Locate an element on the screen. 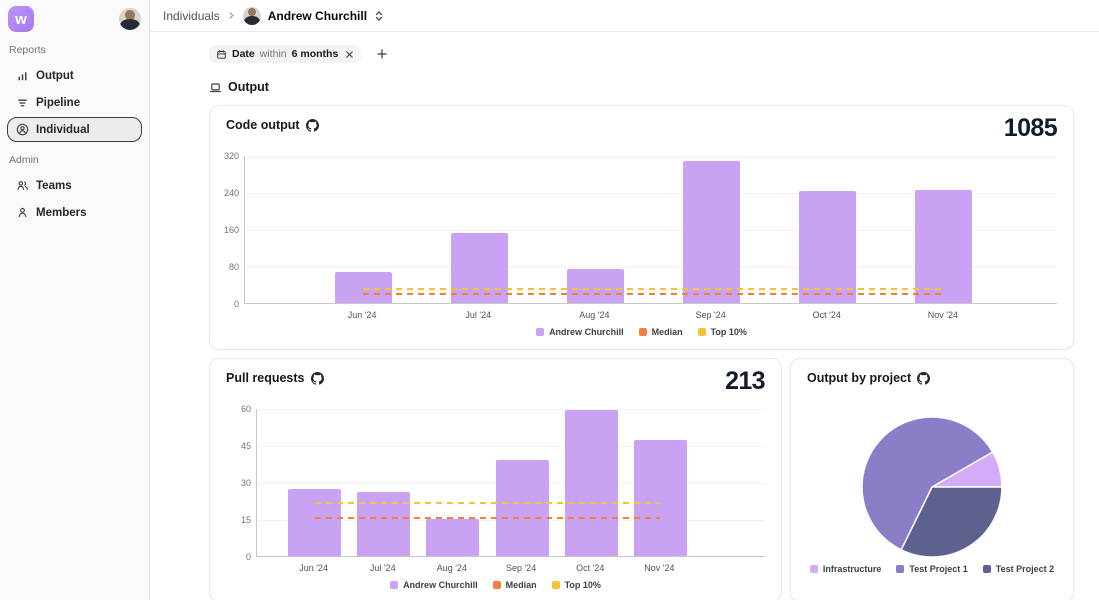 This screenshot has width=1099, height=600. output-by-project-pie is located at coordinates (932, 487).